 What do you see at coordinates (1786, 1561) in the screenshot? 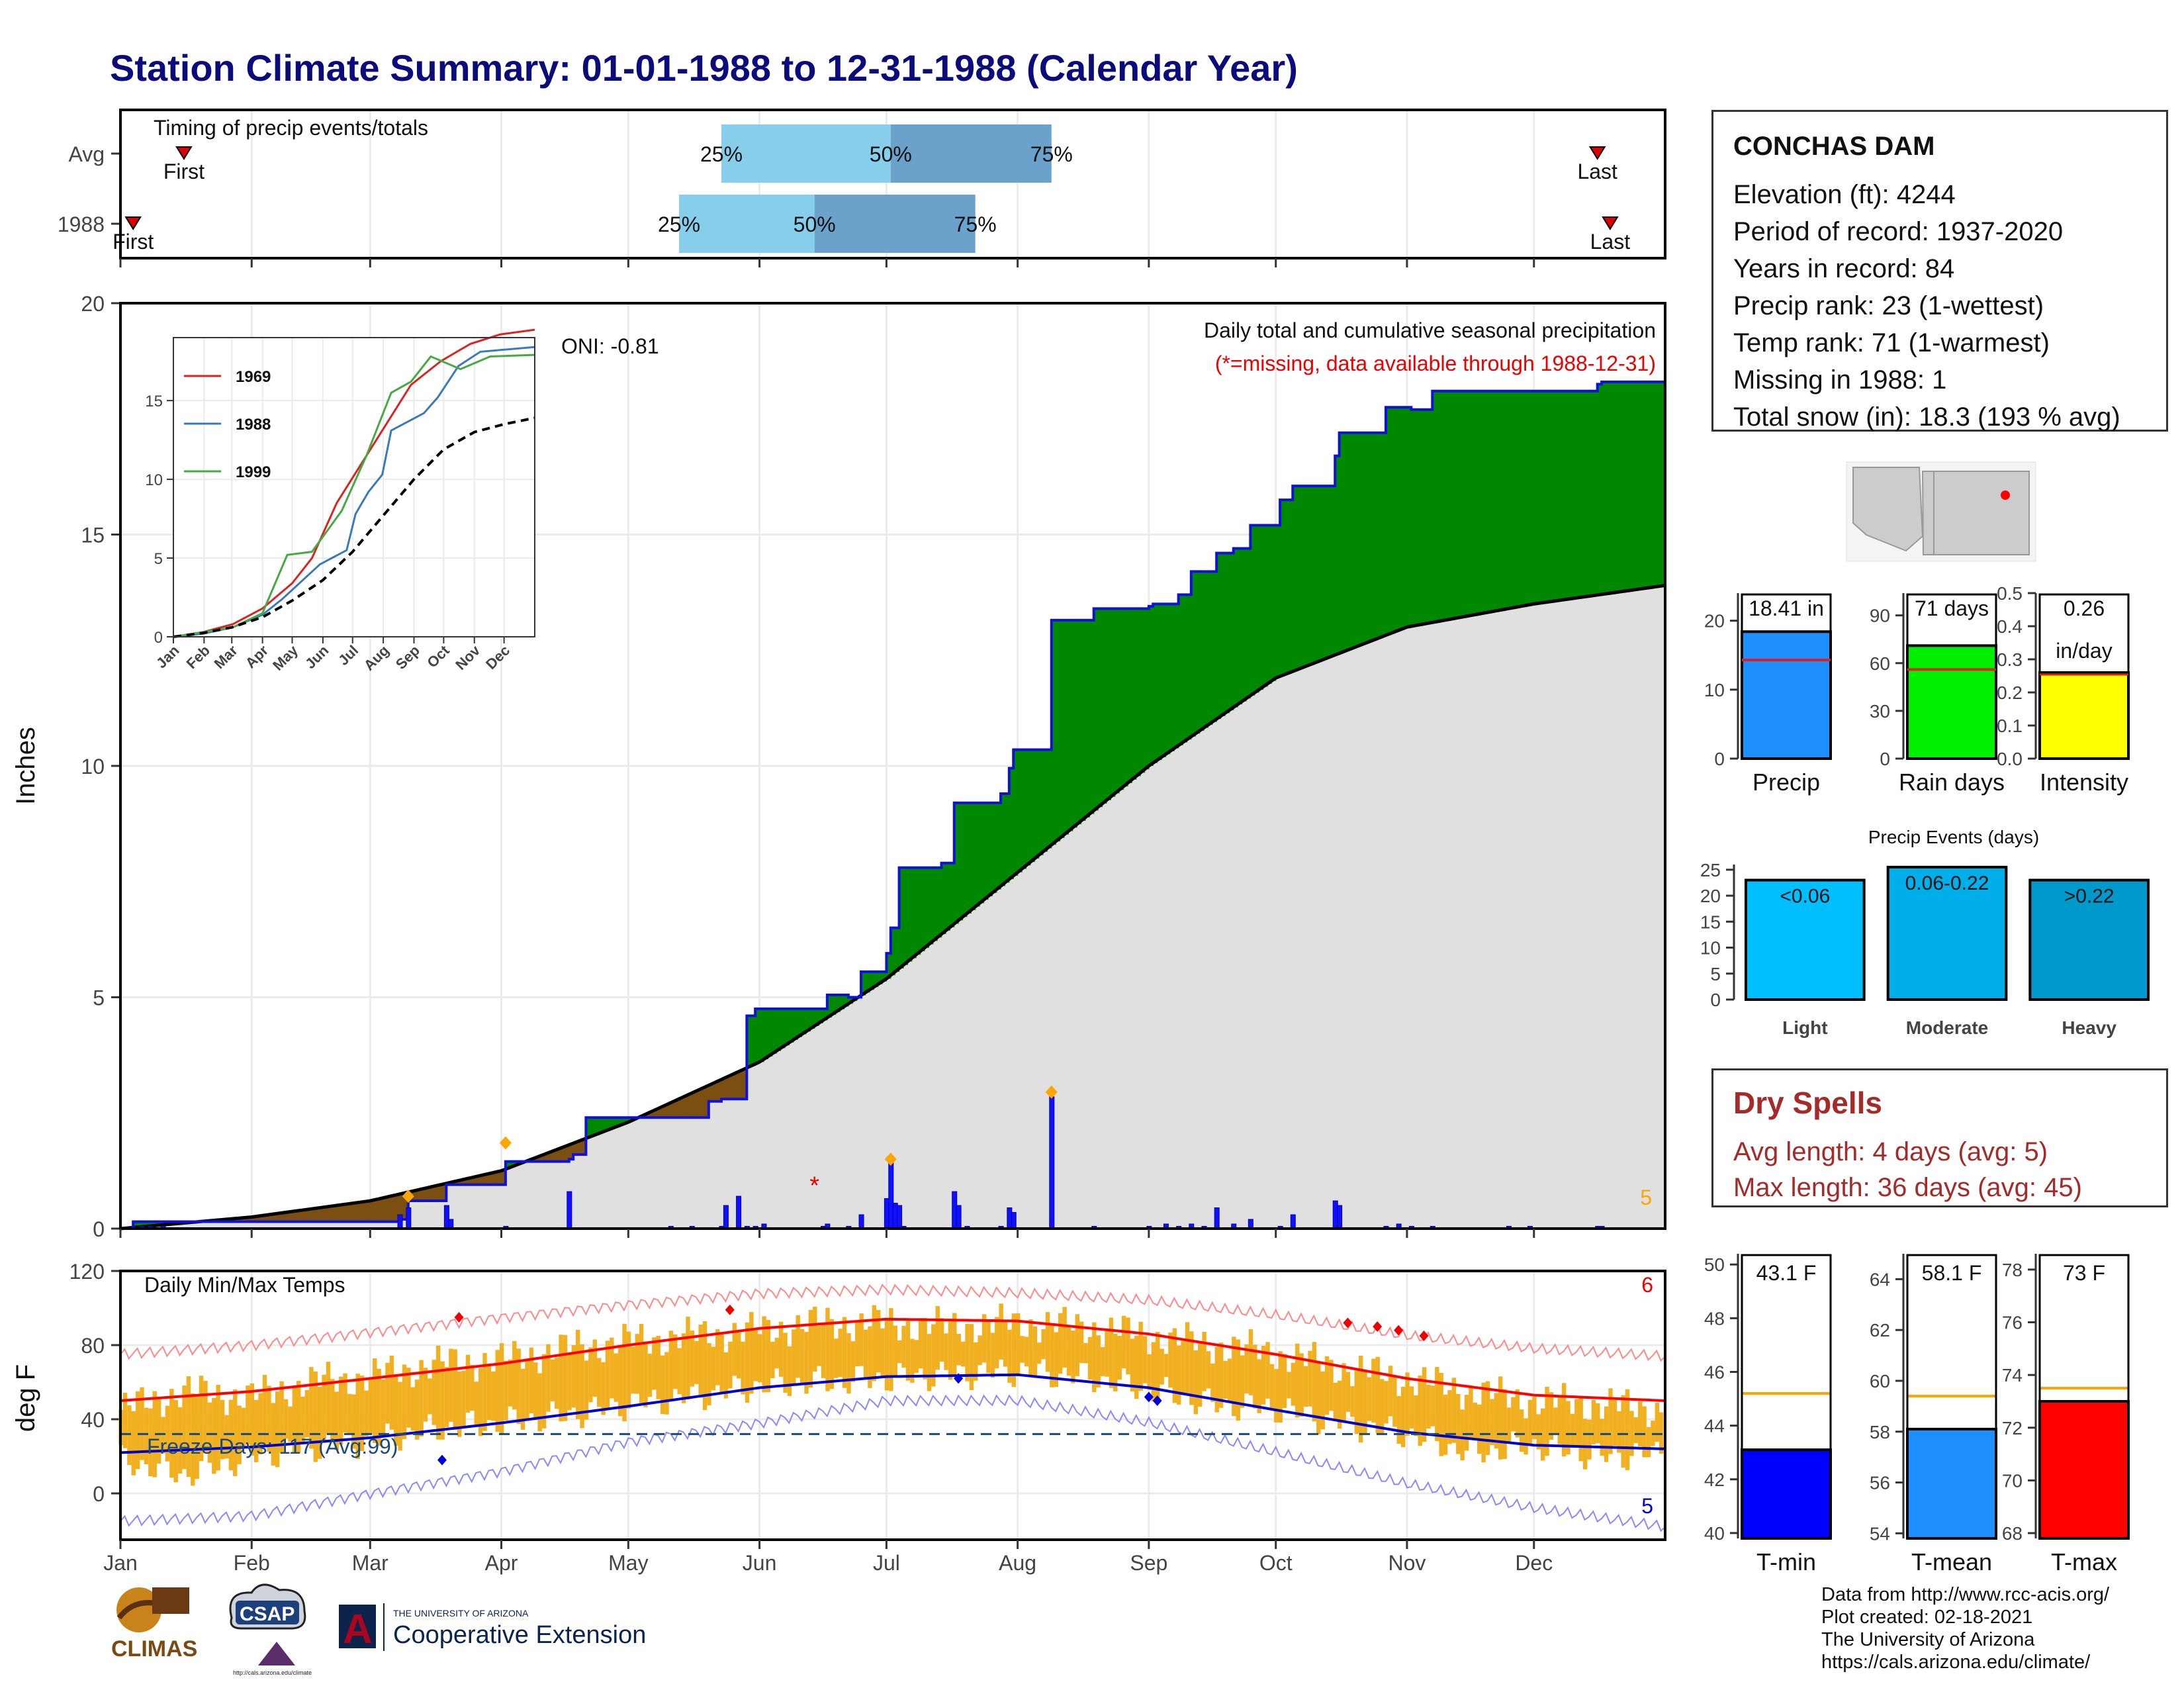
I see `small-bar-category: T-min` at bounding box center [1786, 1561].